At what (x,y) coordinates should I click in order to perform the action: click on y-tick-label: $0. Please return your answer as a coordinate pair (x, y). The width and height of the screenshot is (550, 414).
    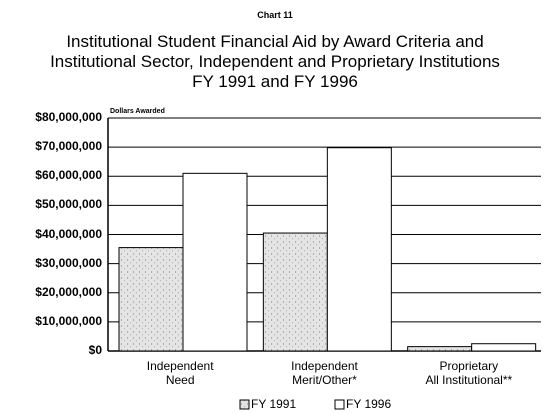
    Looking at the image, I should click on (95, 350).